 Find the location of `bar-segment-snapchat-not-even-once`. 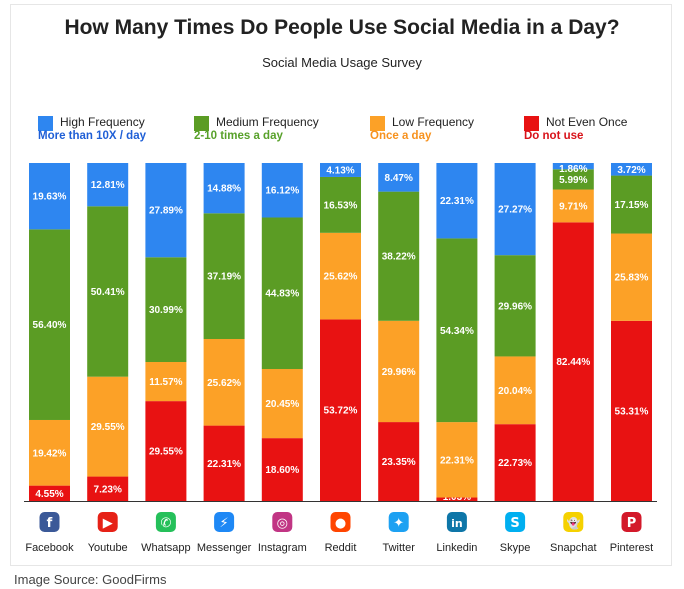

bar-segment-snapchat-not-even-once is located at coordinates (573, 362).